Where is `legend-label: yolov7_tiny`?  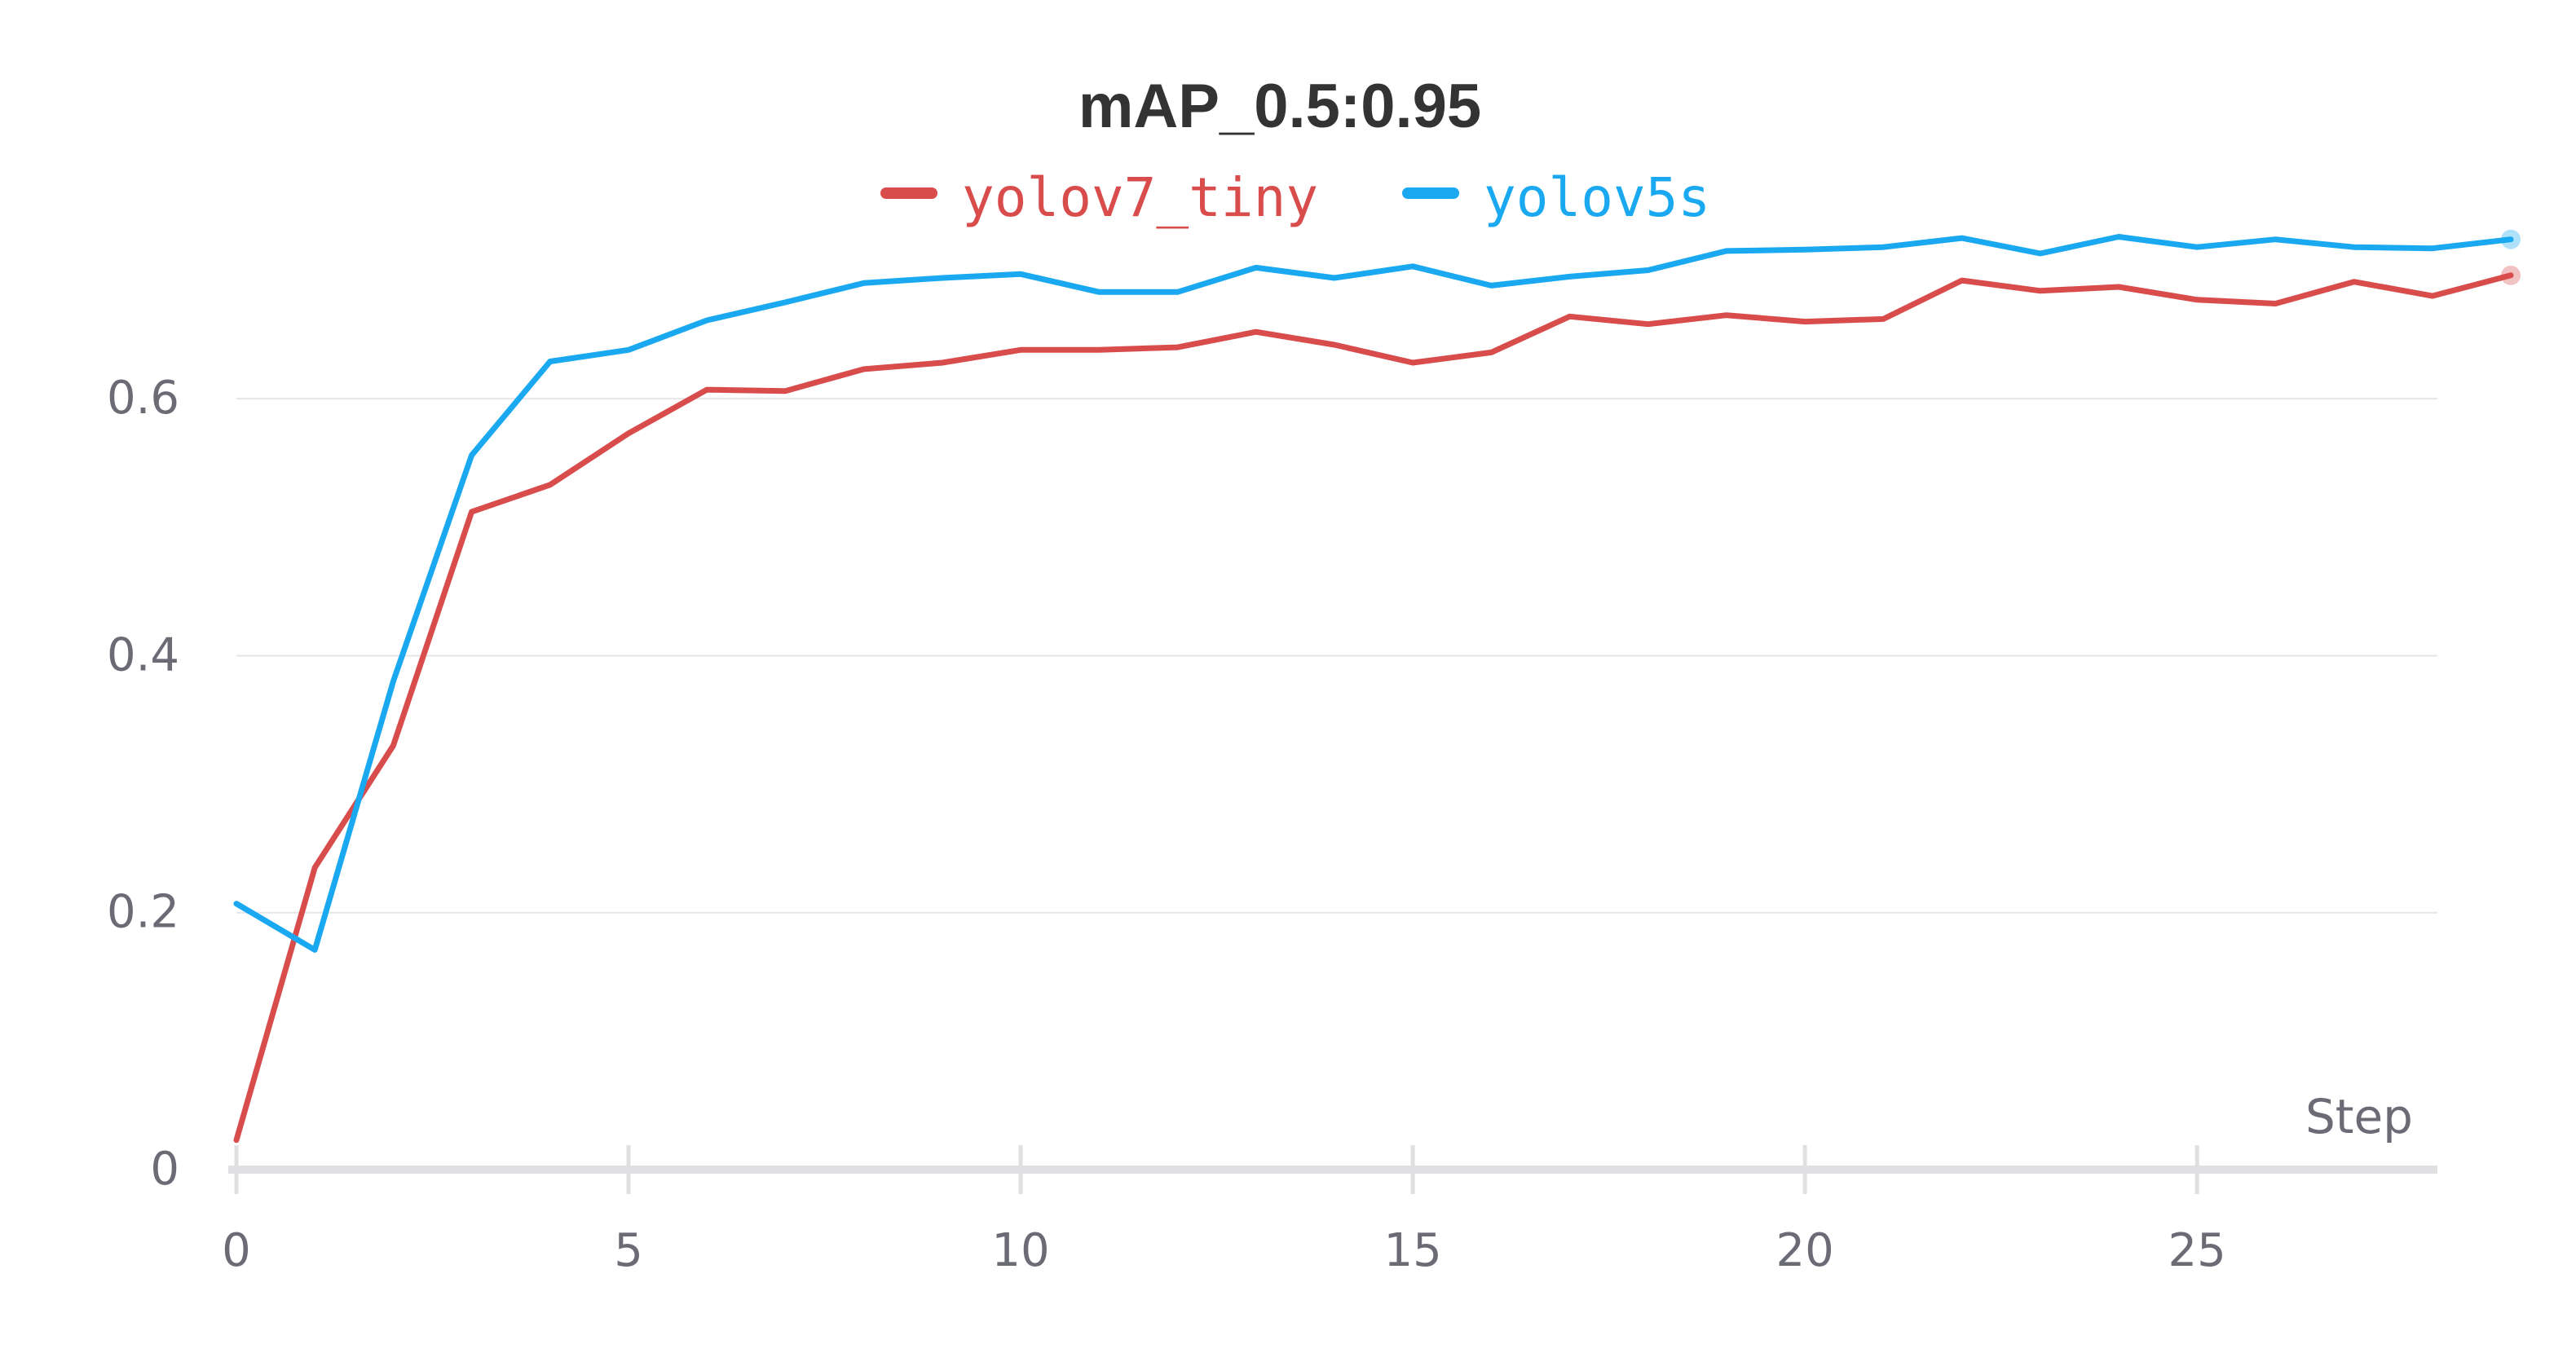 legend-label: yolov7_tiny is located at coordinates (1140, 197).